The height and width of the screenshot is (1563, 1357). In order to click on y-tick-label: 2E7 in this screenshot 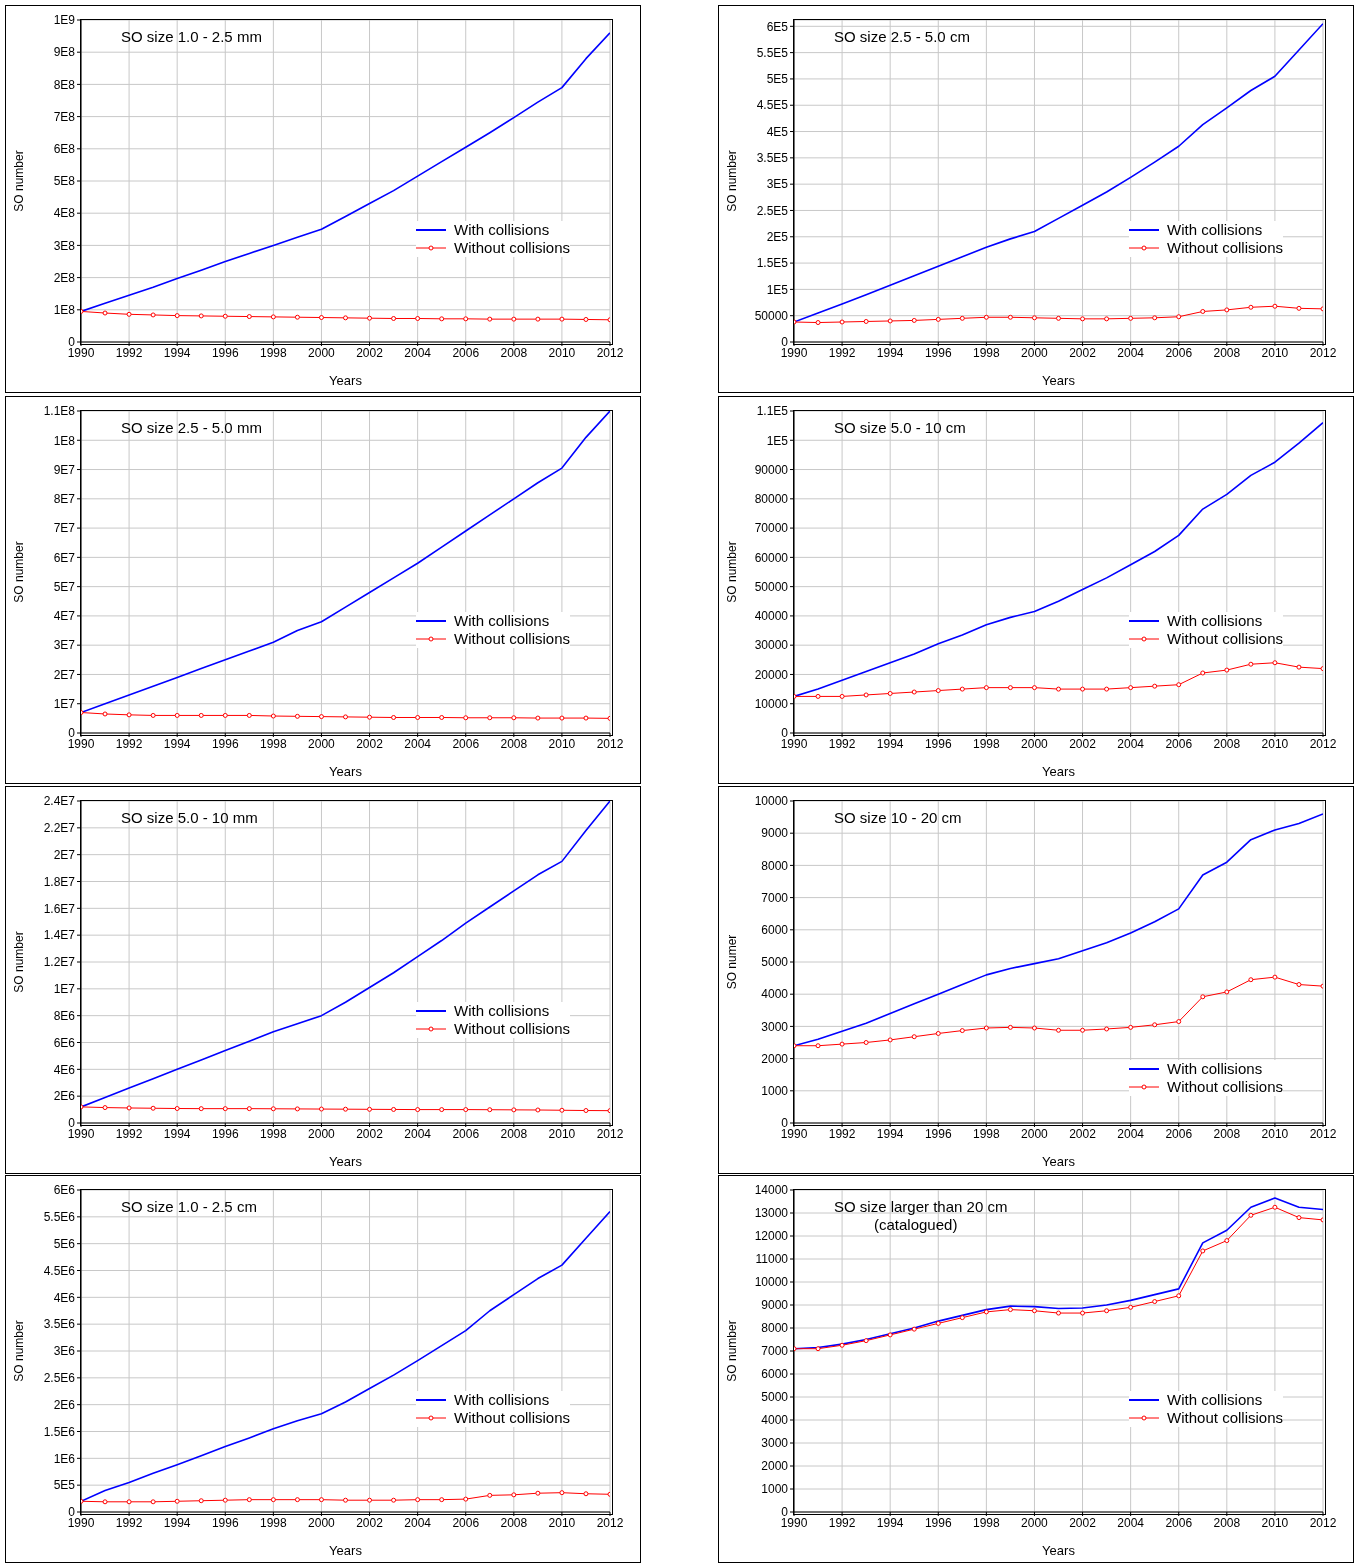, I will do `click(64, 854)`.